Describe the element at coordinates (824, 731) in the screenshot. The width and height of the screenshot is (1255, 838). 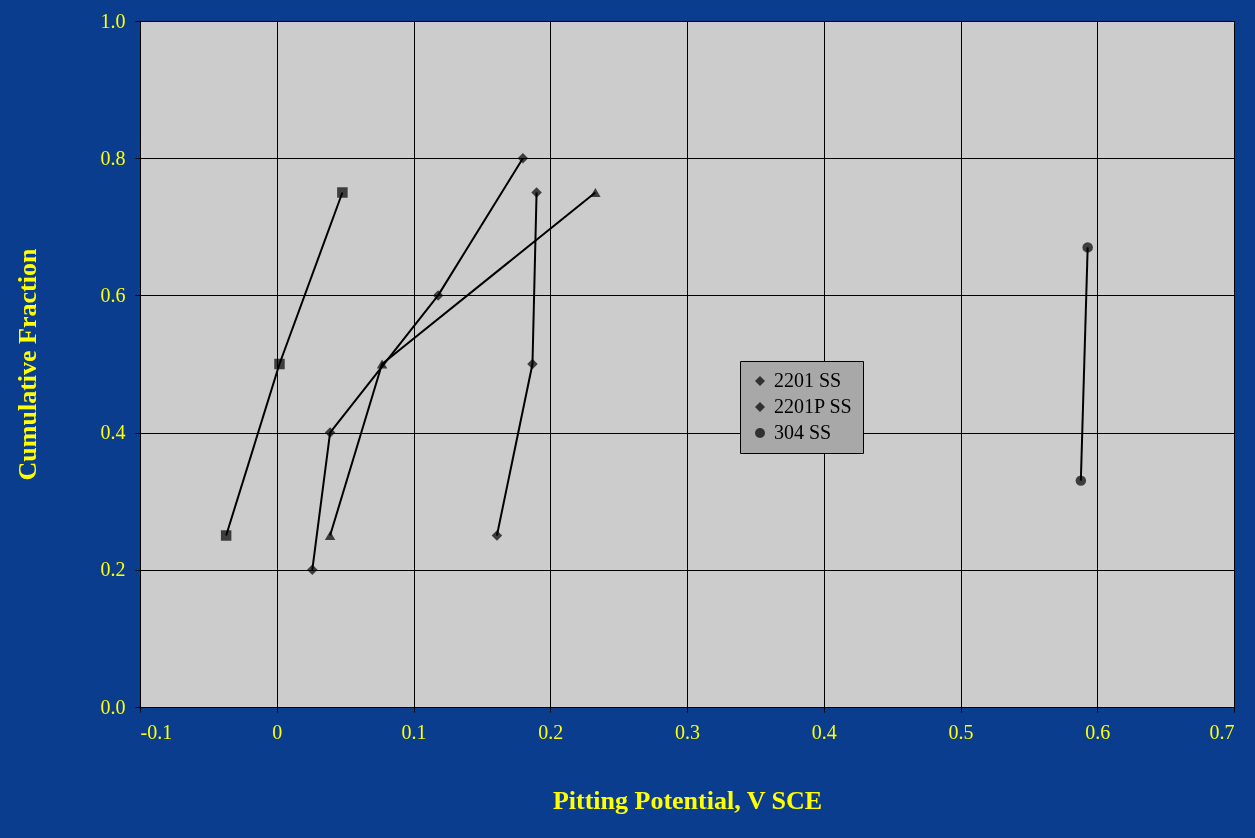
I see `x-tick-label: 0.4` at that location.